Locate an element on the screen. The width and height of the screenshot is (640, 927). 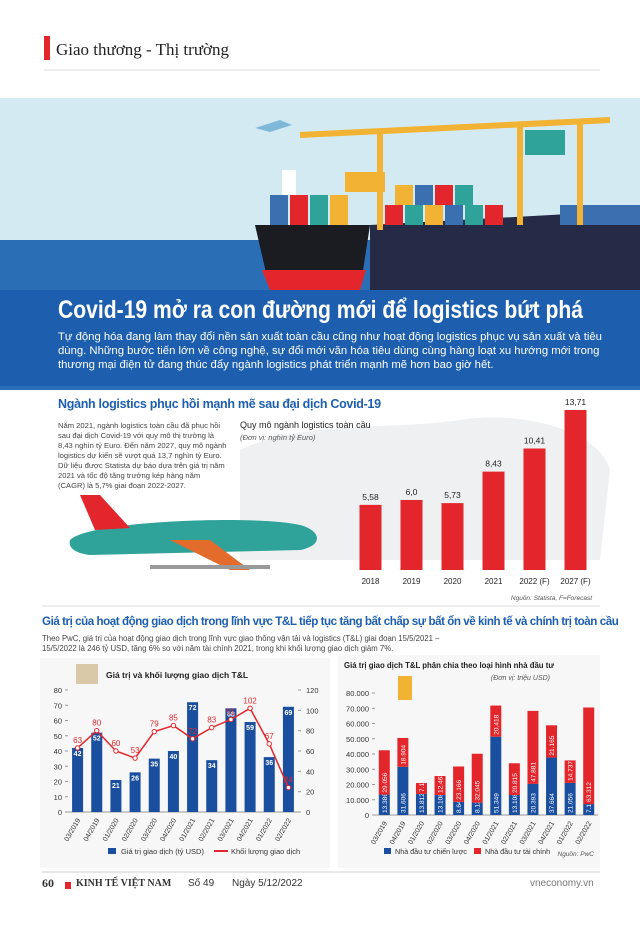
value-label: 21 is located at coordinates (116, 786).